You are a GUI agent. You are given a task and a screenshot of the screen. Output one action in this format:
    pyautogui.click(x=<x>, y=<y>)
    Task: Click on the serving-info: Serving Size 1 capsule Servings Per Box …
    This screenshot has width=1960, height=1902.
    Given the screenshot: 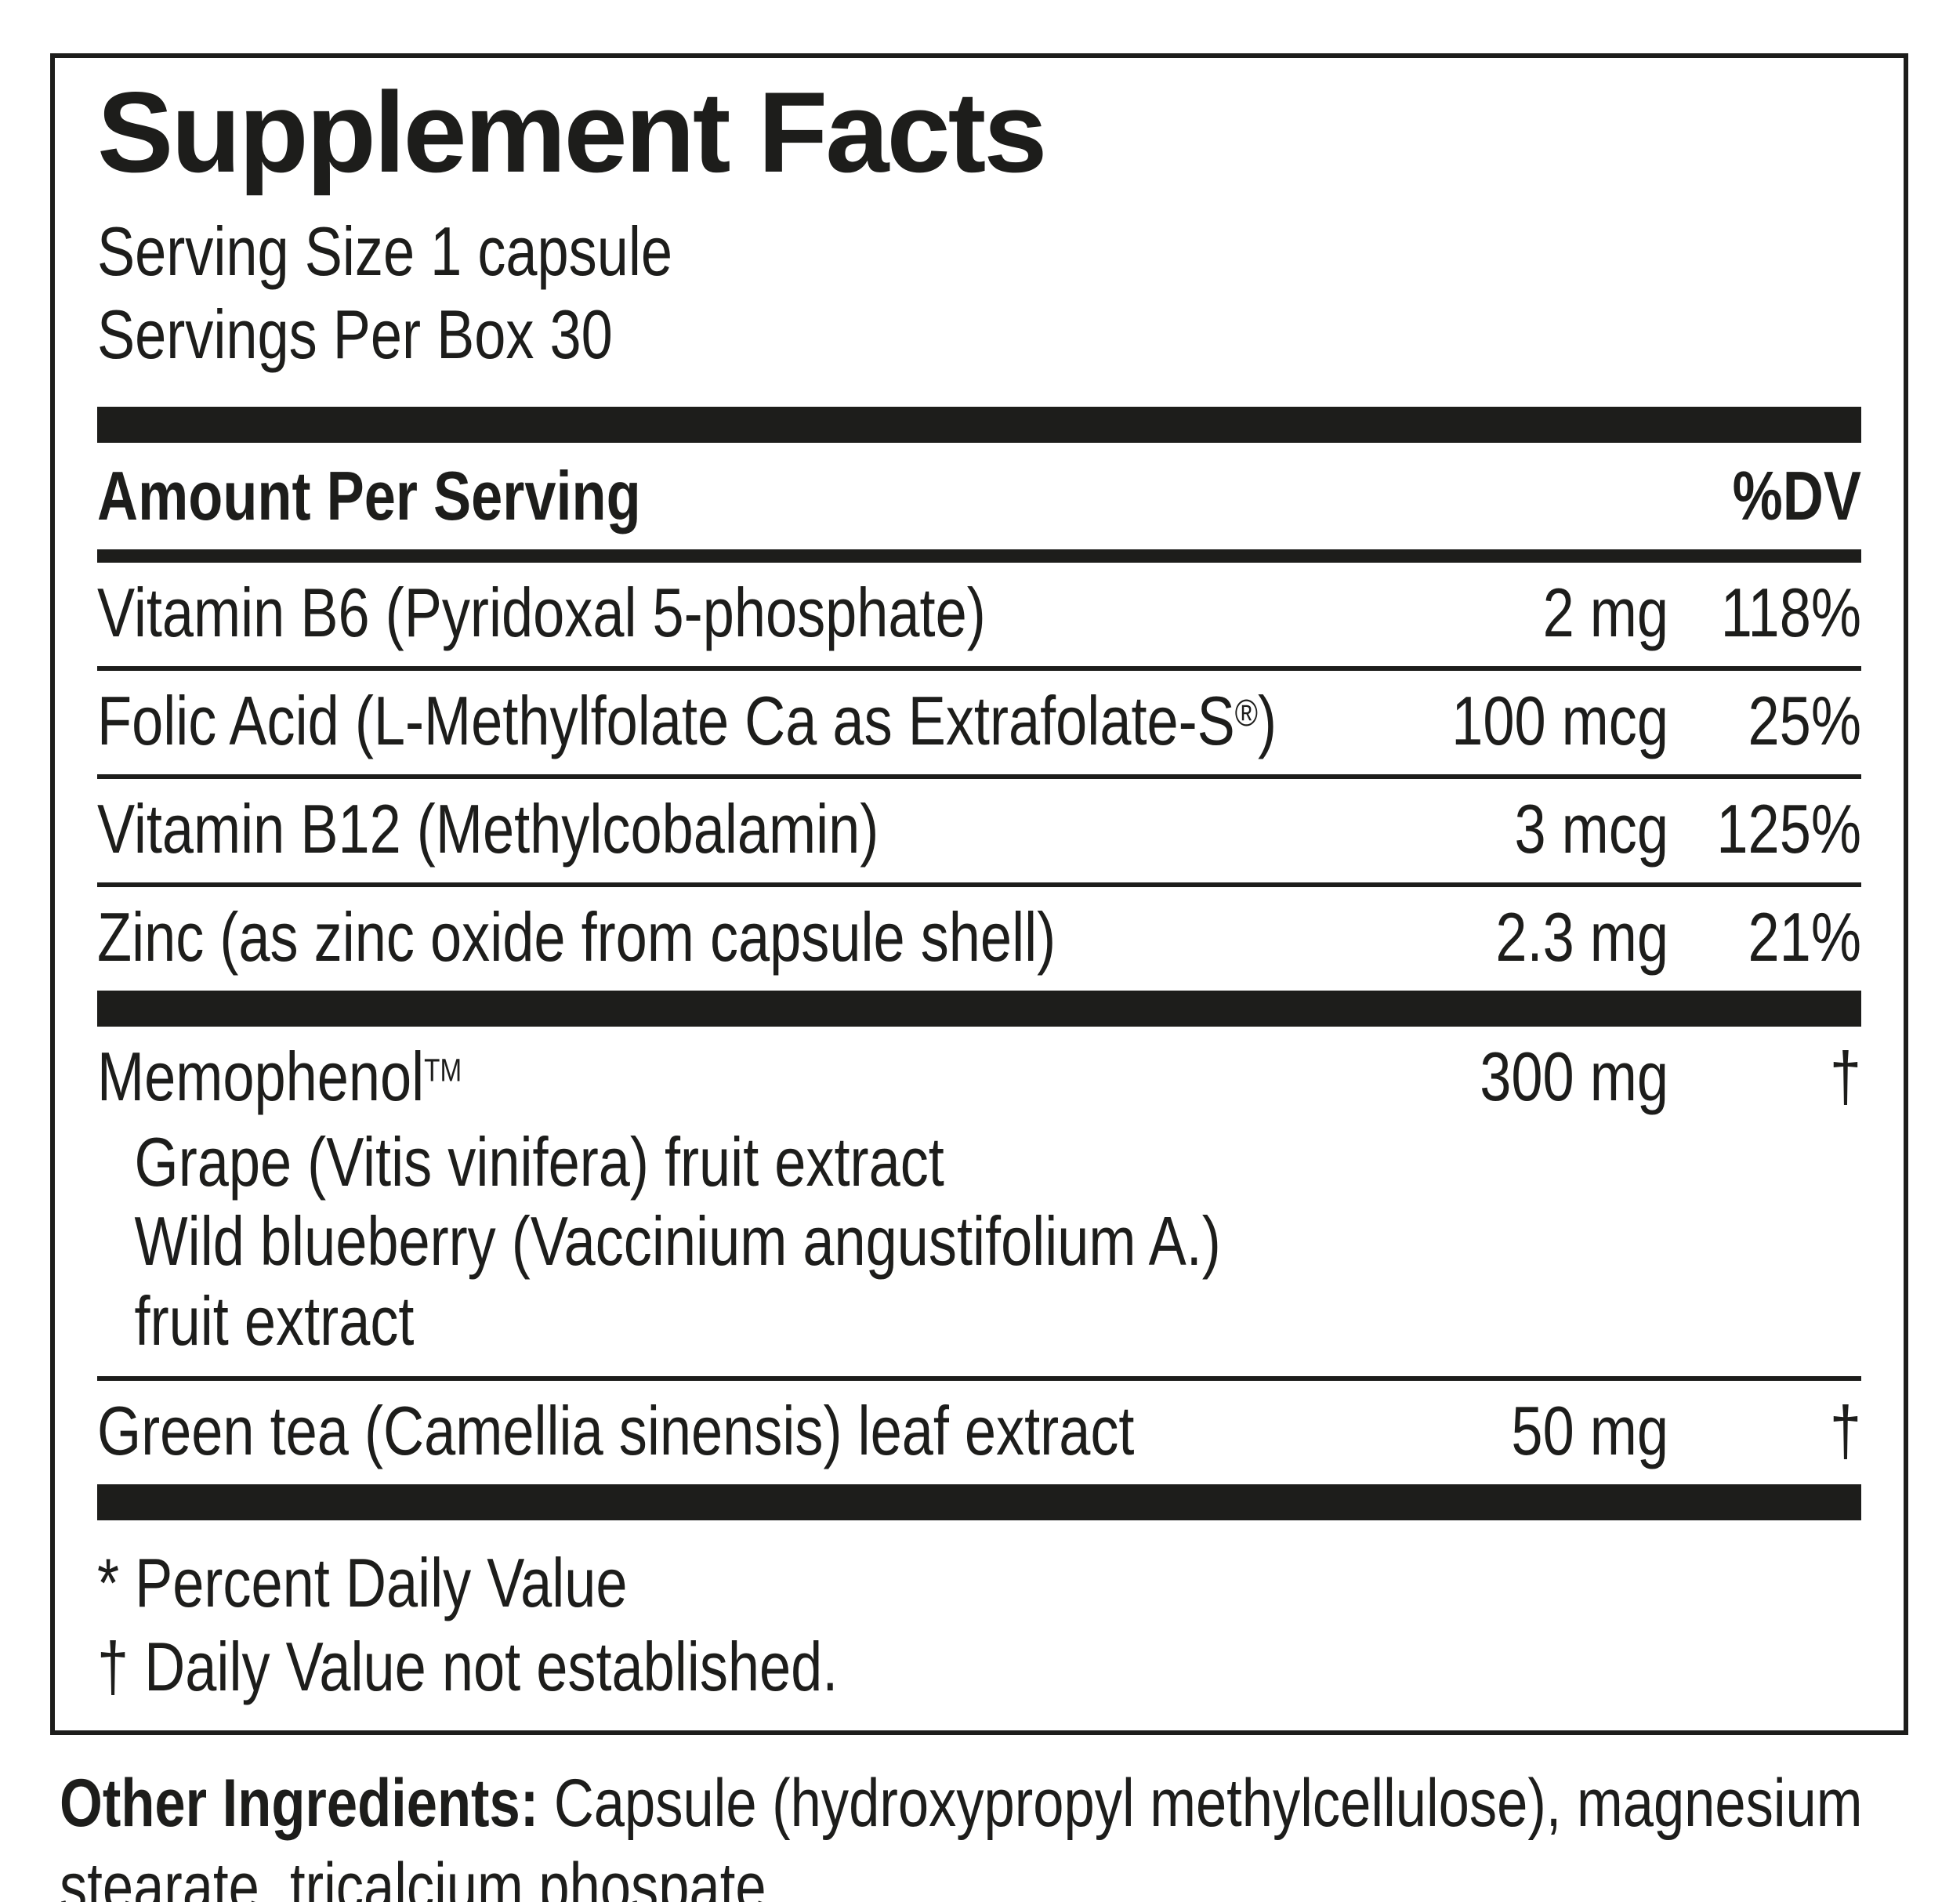 What is the action you would take?
    pyautogui.click(x=979, y=292)
    